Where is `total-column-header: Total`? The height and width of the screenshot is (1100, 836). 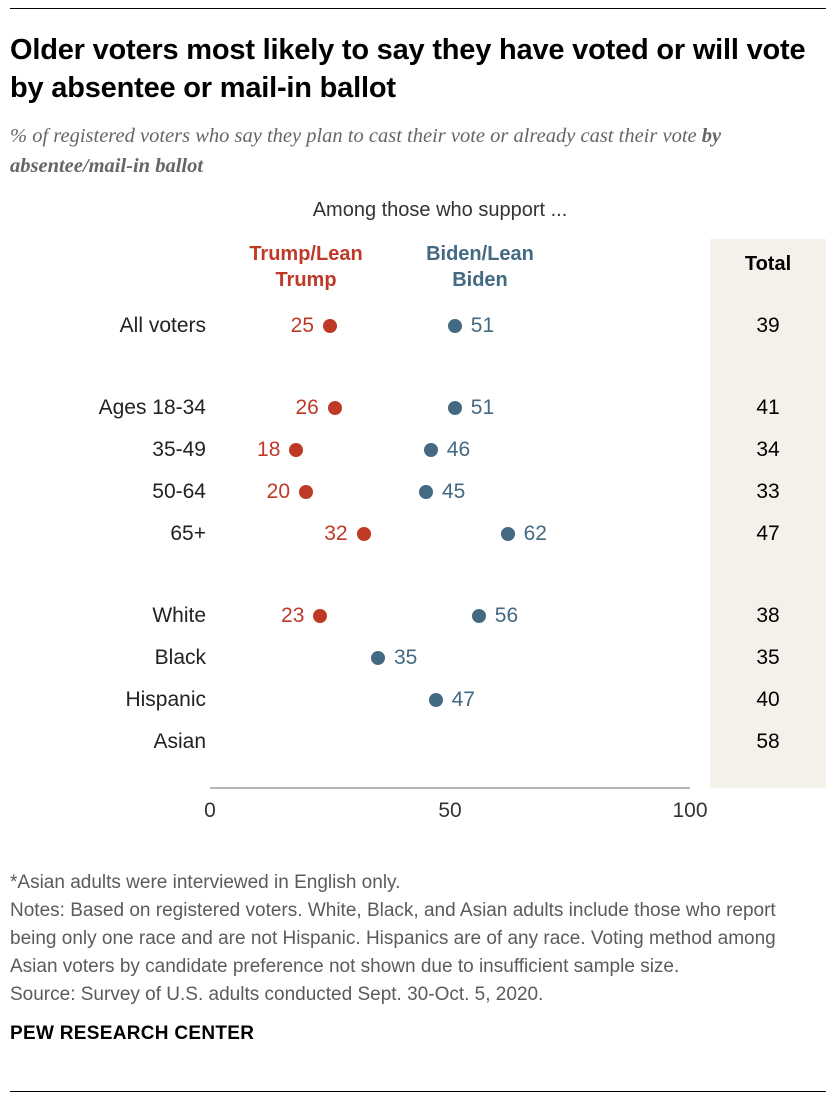 total-column-header: Total is located at coordinates (768, 264).